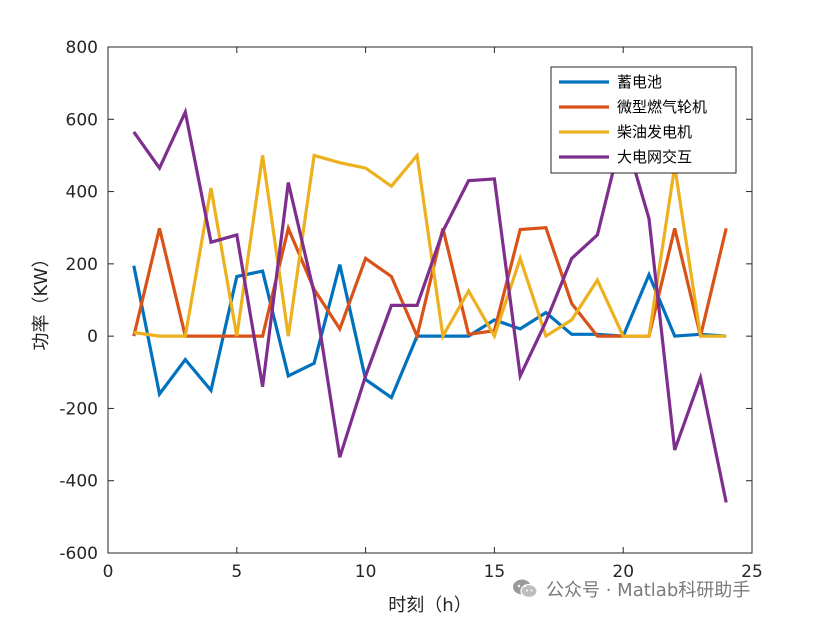  What do you see at coordinates (648, 590) in the screenshot?
I see `watermark-text: 公众号 · Matlab科研助手` at bounding box center [648, 590].